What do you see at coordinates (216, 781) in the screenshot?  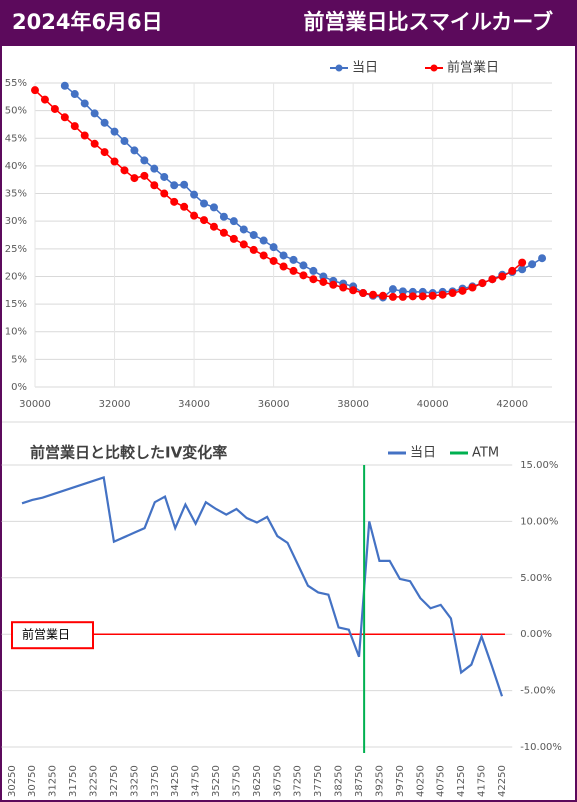 I see `x-tick-label: 35250` at bounding box center [216, 781].